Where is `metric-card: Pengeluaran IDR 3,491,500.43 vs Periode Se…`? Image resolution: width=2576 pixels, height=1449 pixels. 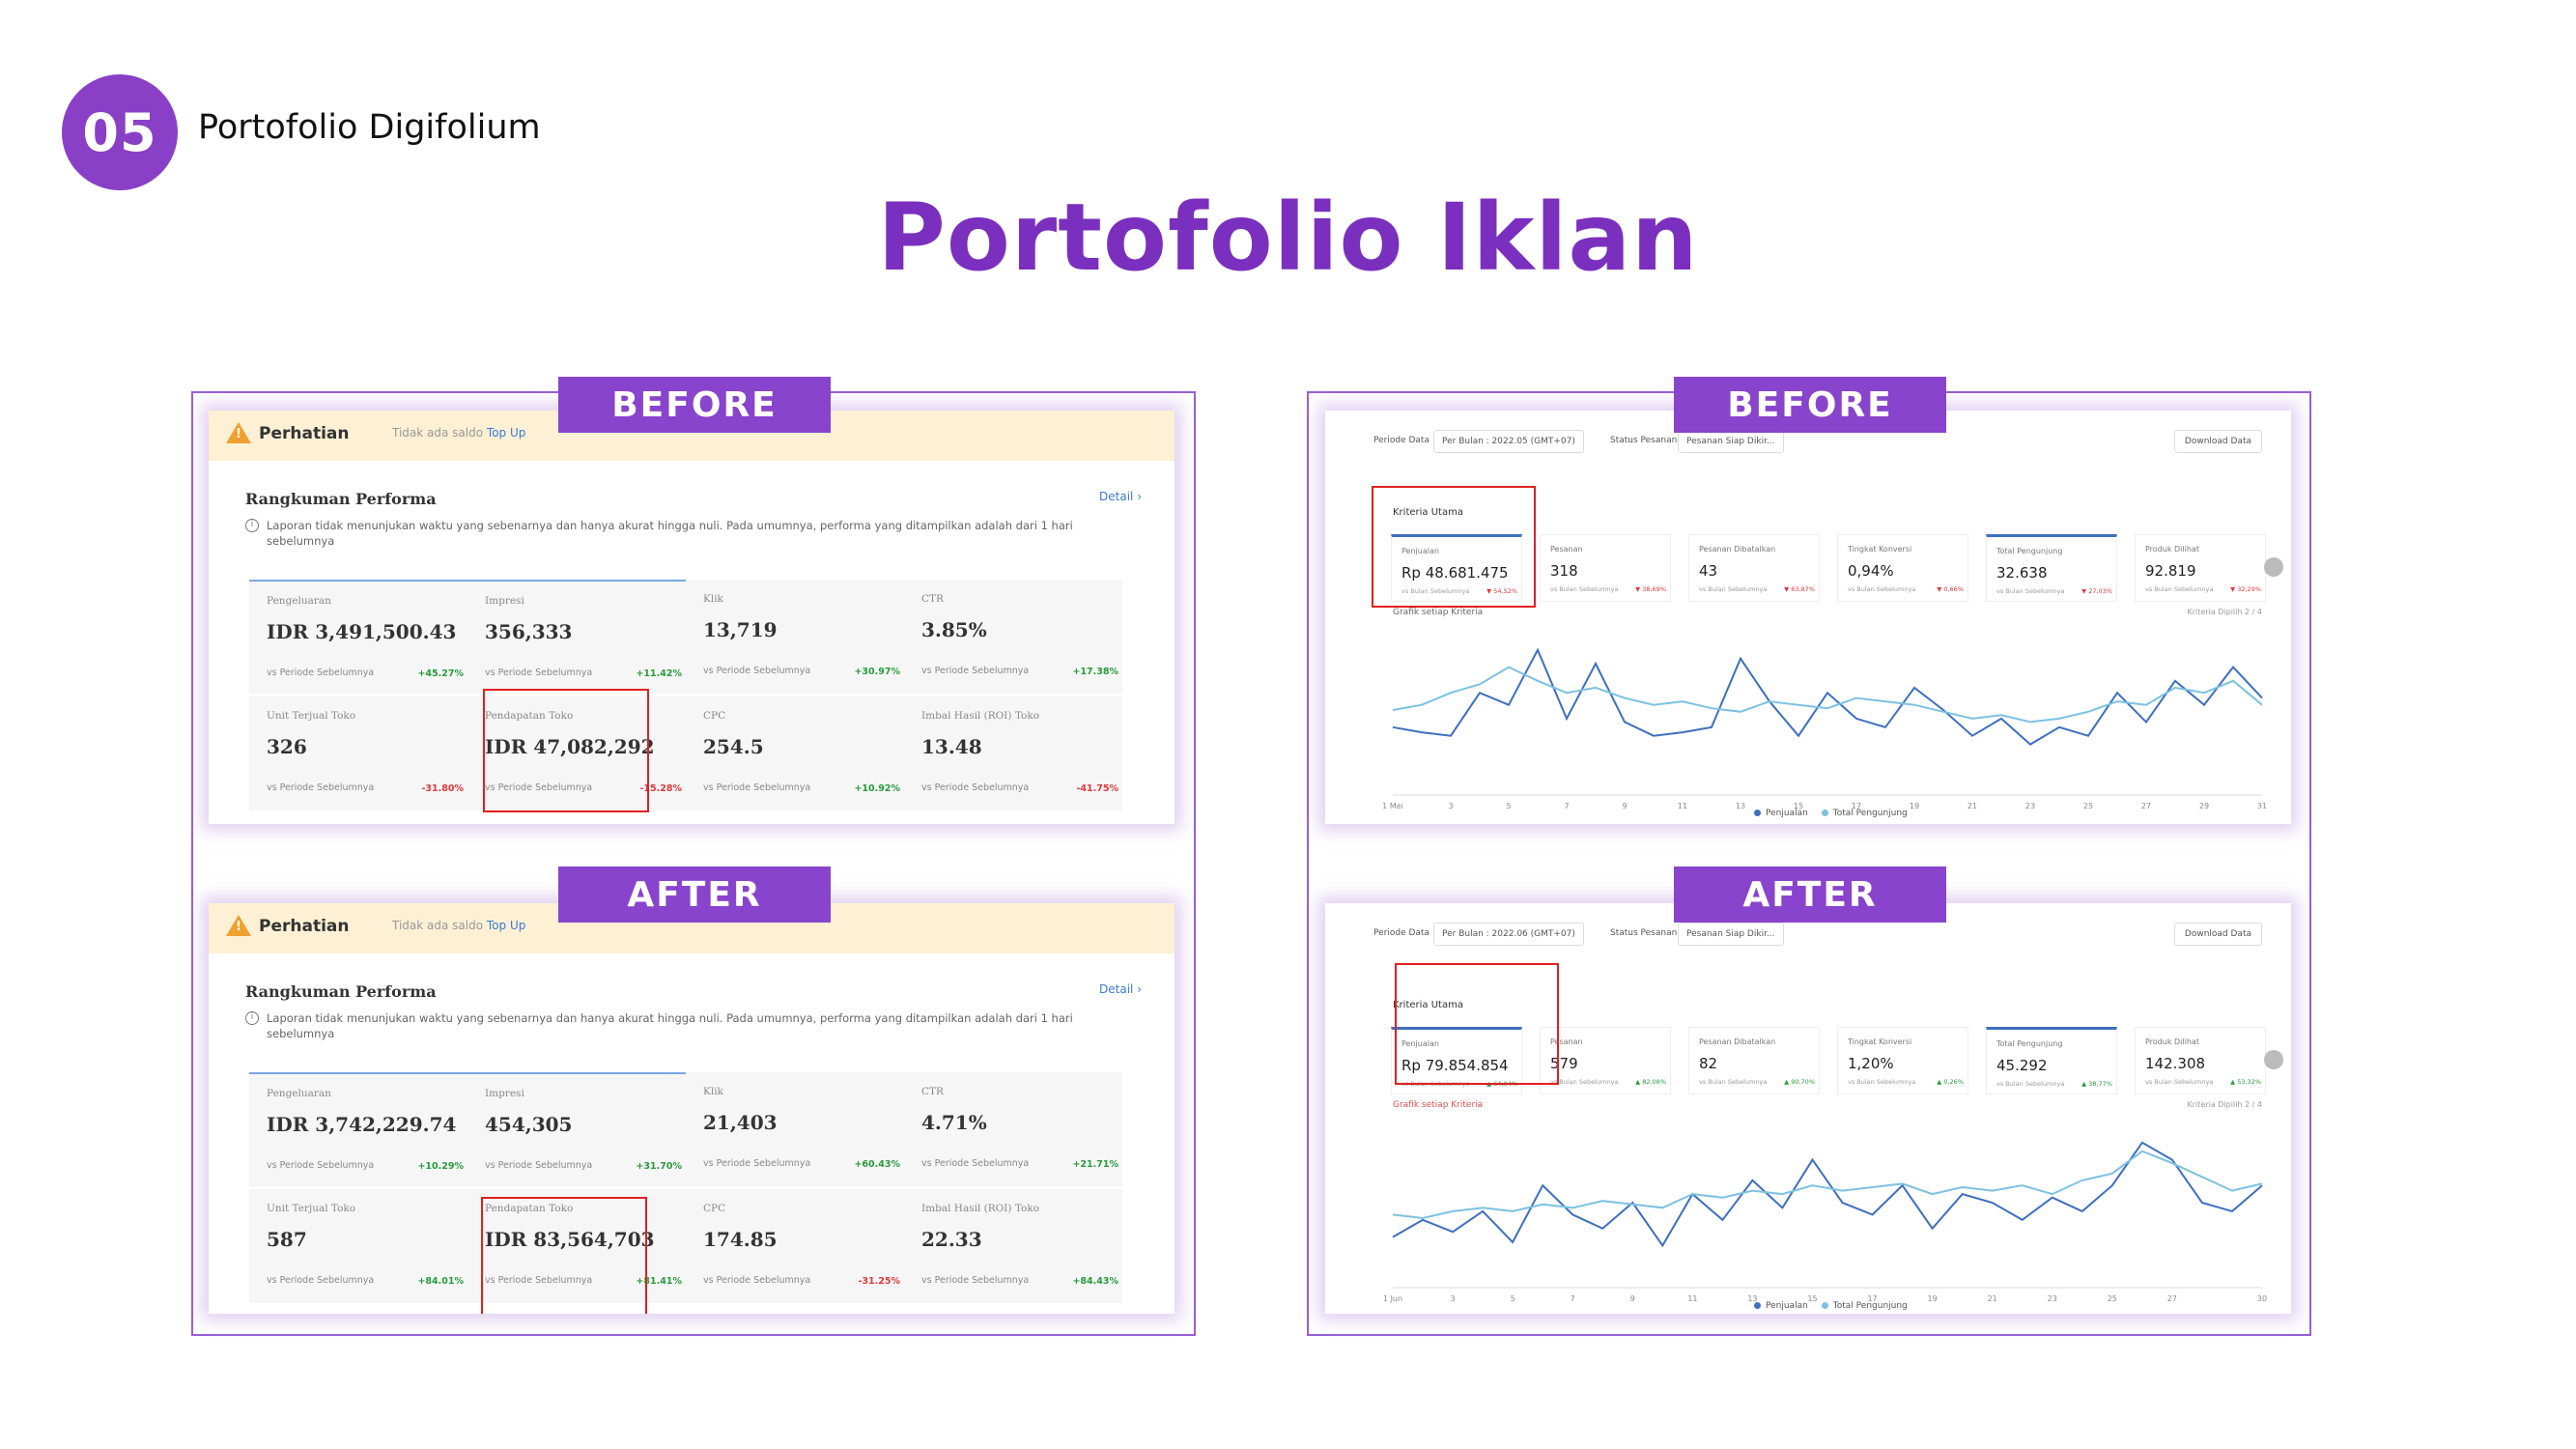
metric-card: Pengeluaran IDR 3,491,500.43 vs Periode Se… is located at coordinates (358, 637).